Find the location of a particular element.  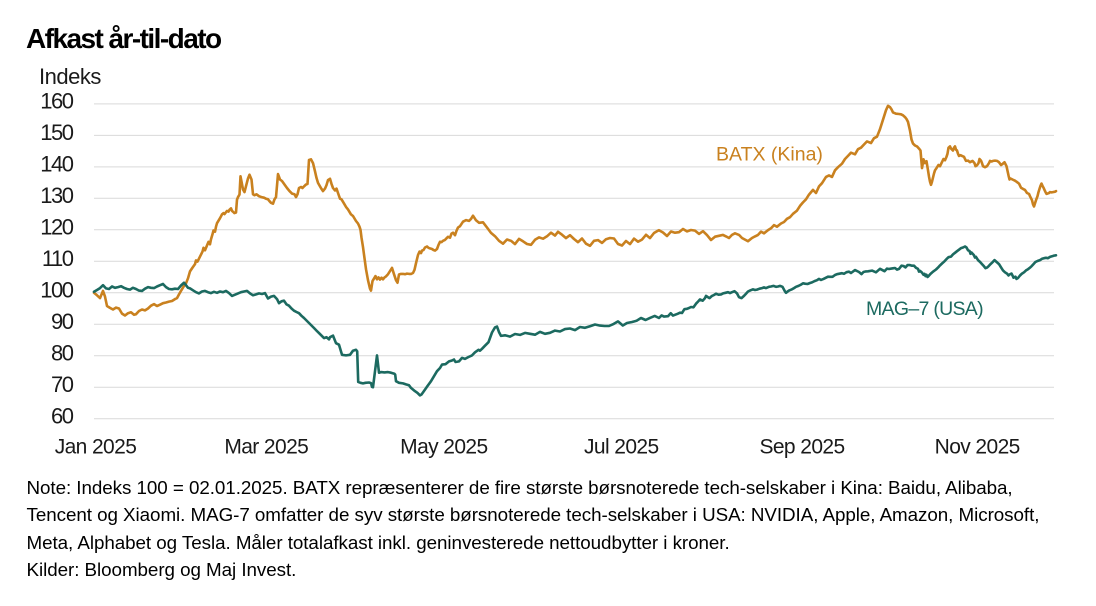

svg-text: 100 is located at coordinates (56, 289).